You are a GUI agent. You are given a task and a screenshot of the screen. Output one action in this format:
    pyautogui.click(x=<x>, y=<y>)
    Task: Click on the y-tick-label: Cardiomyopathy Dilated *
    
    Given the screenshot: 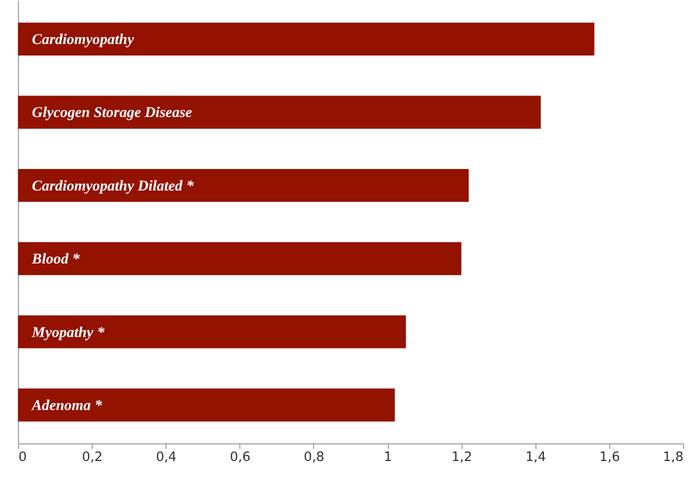 What is the action you would take?
    pyautogui.click(x=113, y=186)
    